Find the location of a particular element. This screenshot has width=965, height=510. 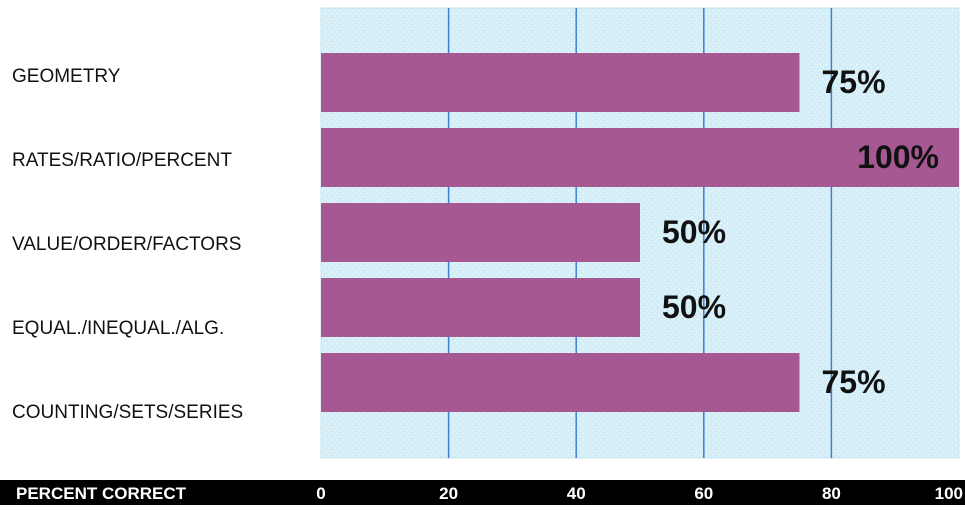

category-label: VALUE/ORDER/FACTORS is located at coordinates (126, 244).